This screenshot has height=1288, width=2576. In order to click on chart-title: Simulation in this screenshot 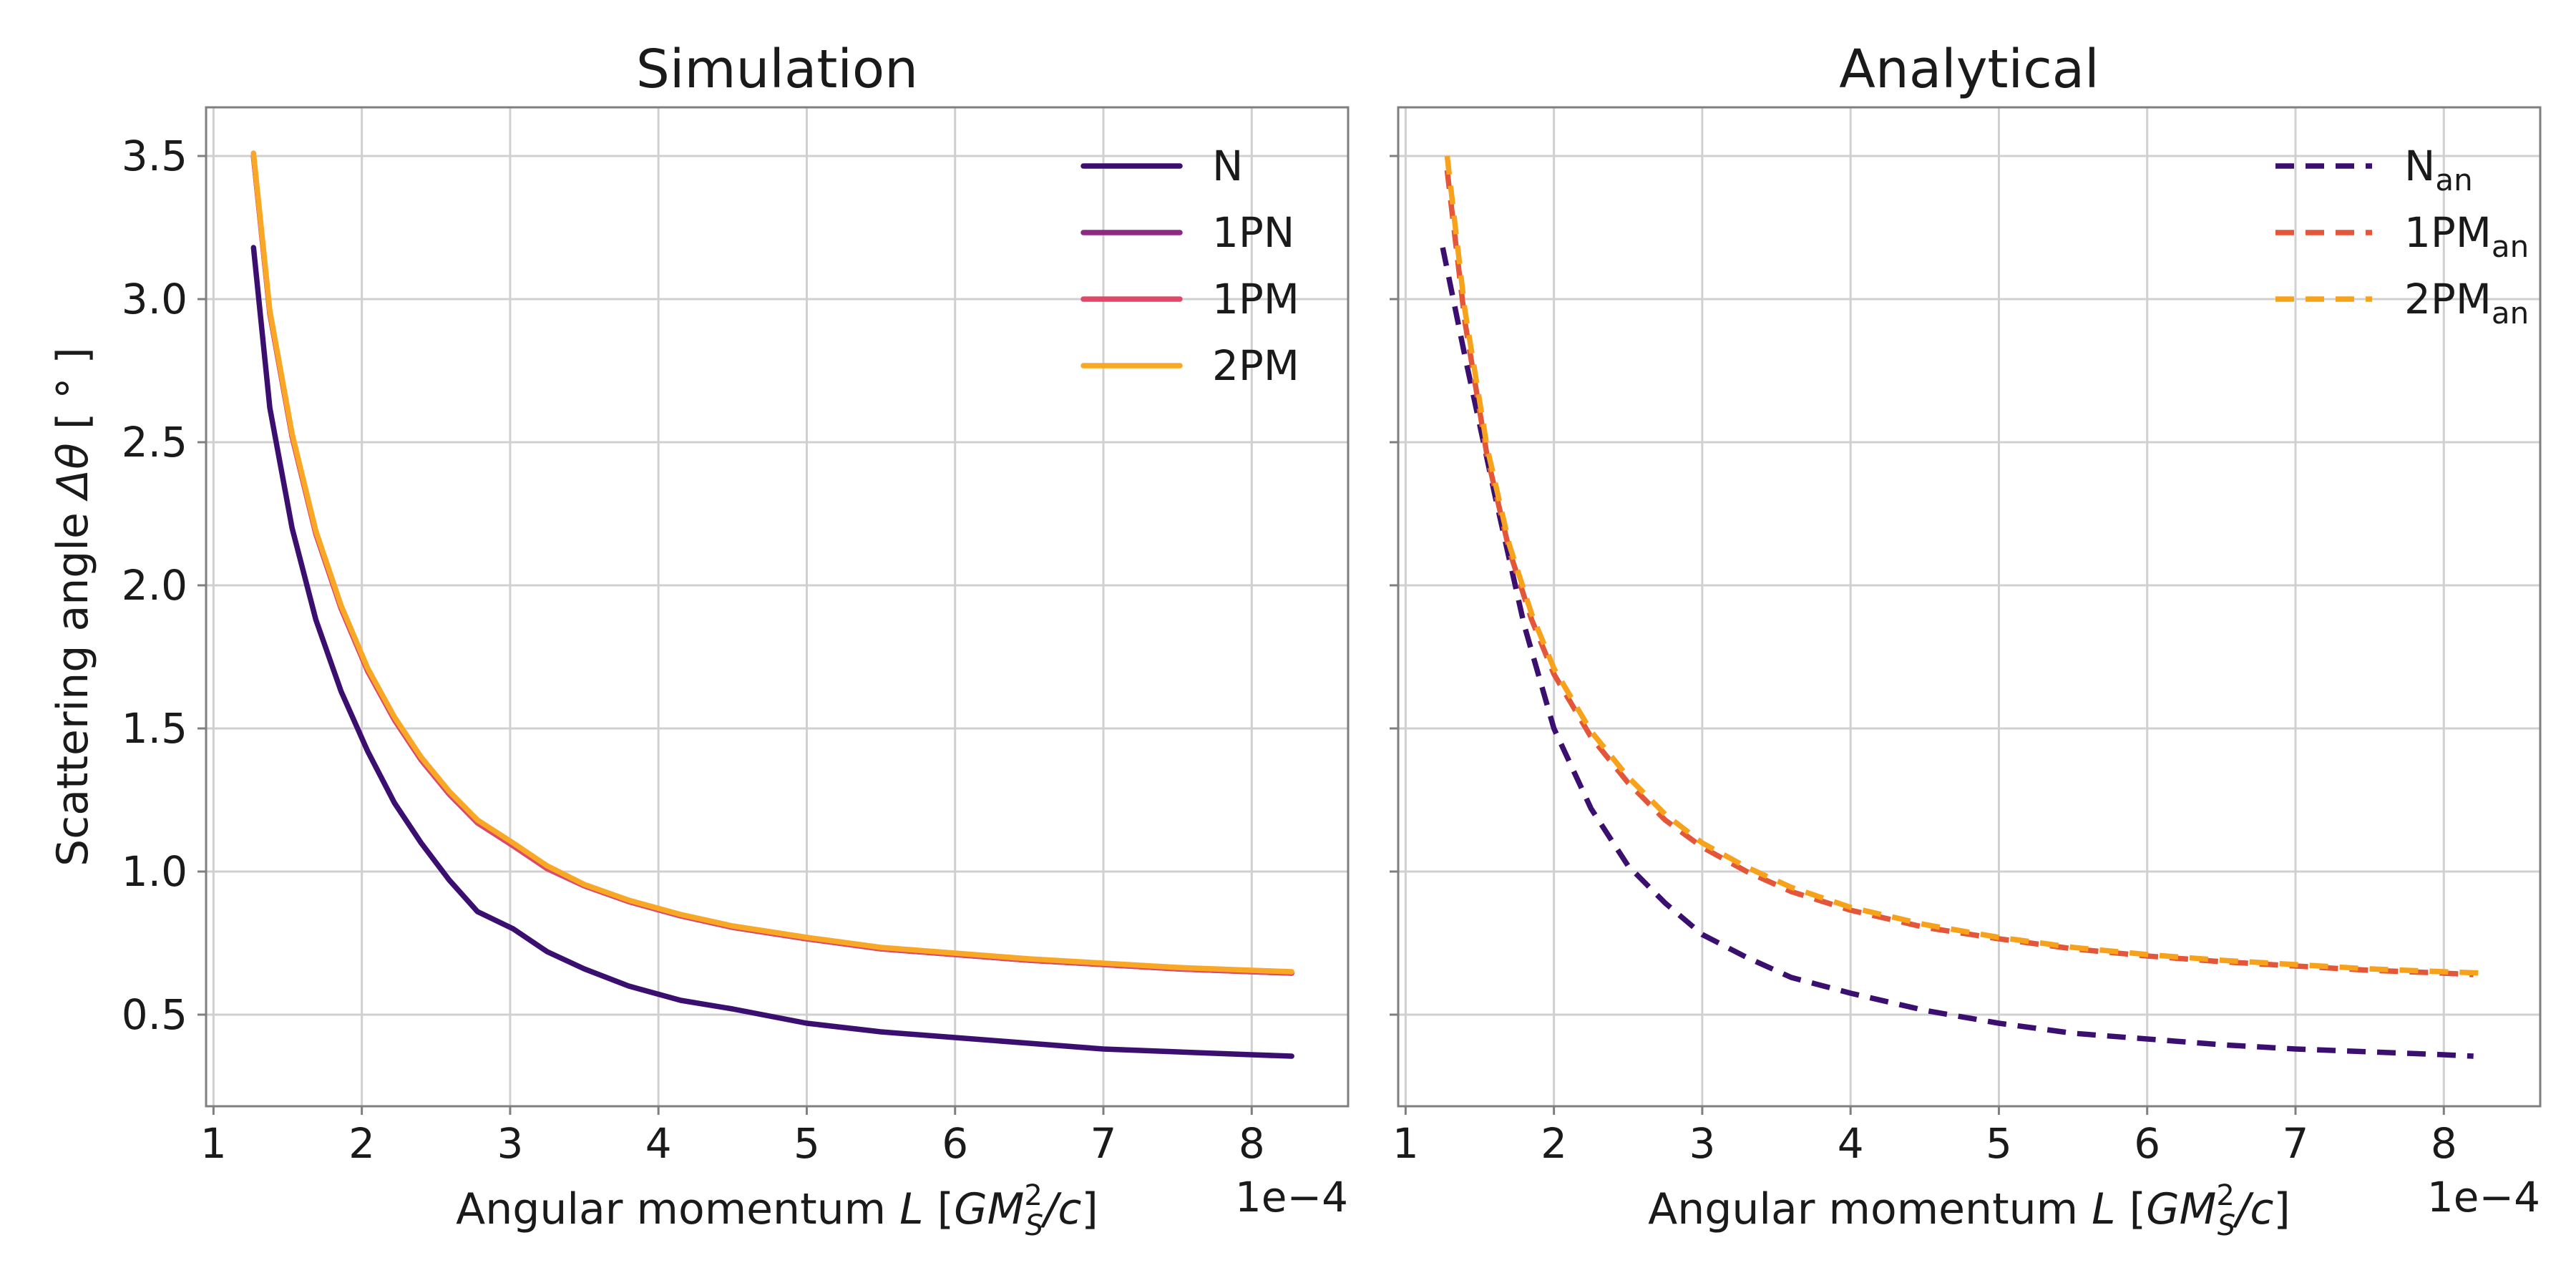, I will do `click(777, 69)`.